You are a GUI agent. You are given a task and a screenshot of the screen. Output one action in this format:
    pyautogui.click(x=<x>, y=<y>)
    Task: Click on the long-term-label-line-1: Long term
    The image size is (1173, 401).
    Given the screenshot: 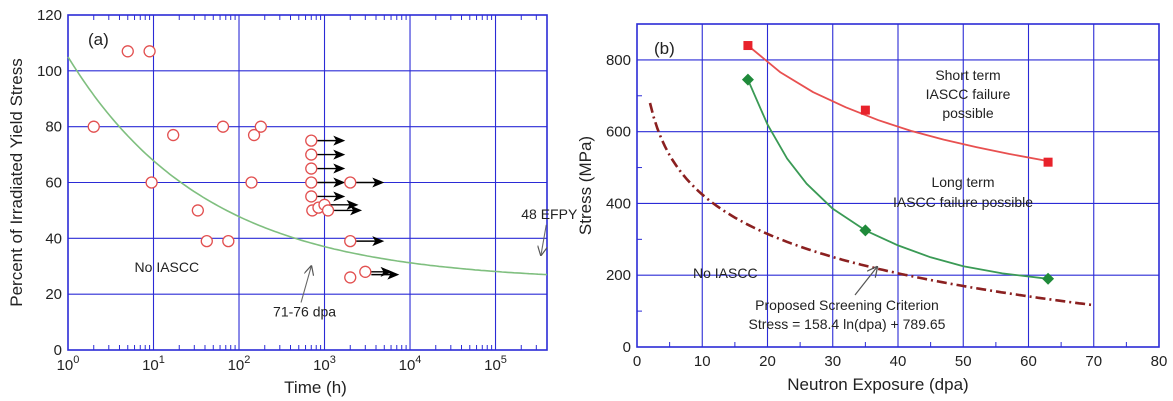 What is the action you would take?
    pyautogui.click(x=962, y=182)
    